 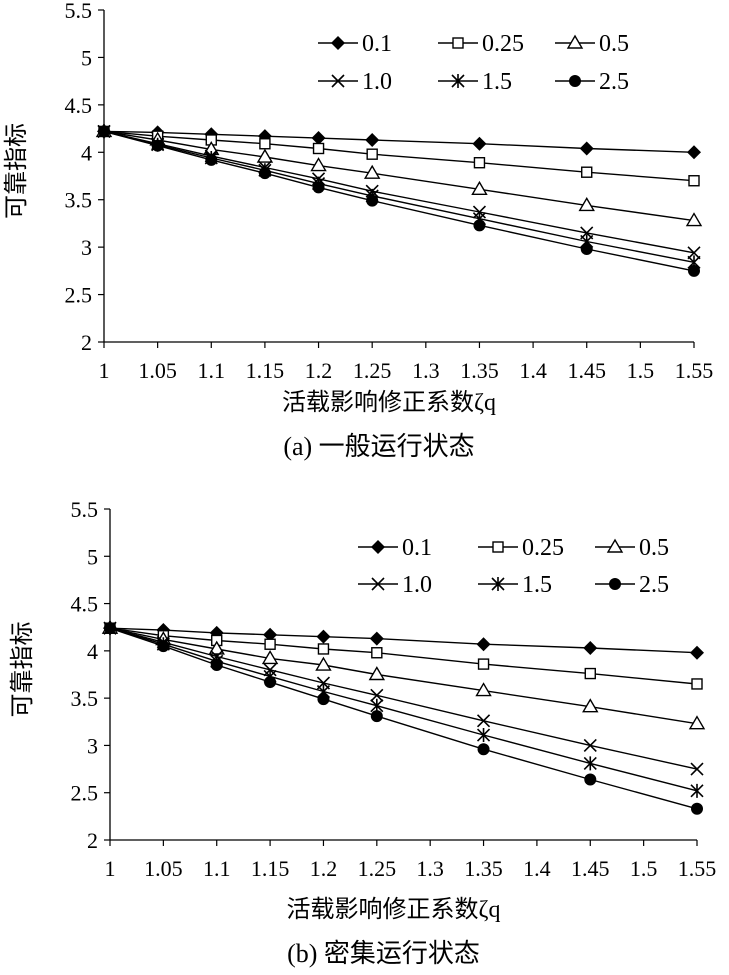 I want to click on legend-label: 0.5, so click(x=614, y=44).